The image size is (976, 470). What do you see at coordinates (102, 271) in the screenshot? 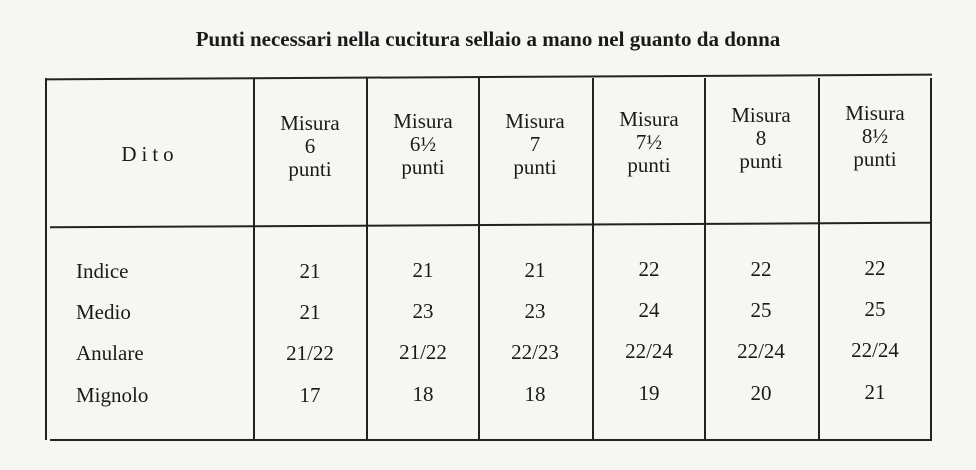
I see `row-label: Indice` at bounding box center [102, 271].